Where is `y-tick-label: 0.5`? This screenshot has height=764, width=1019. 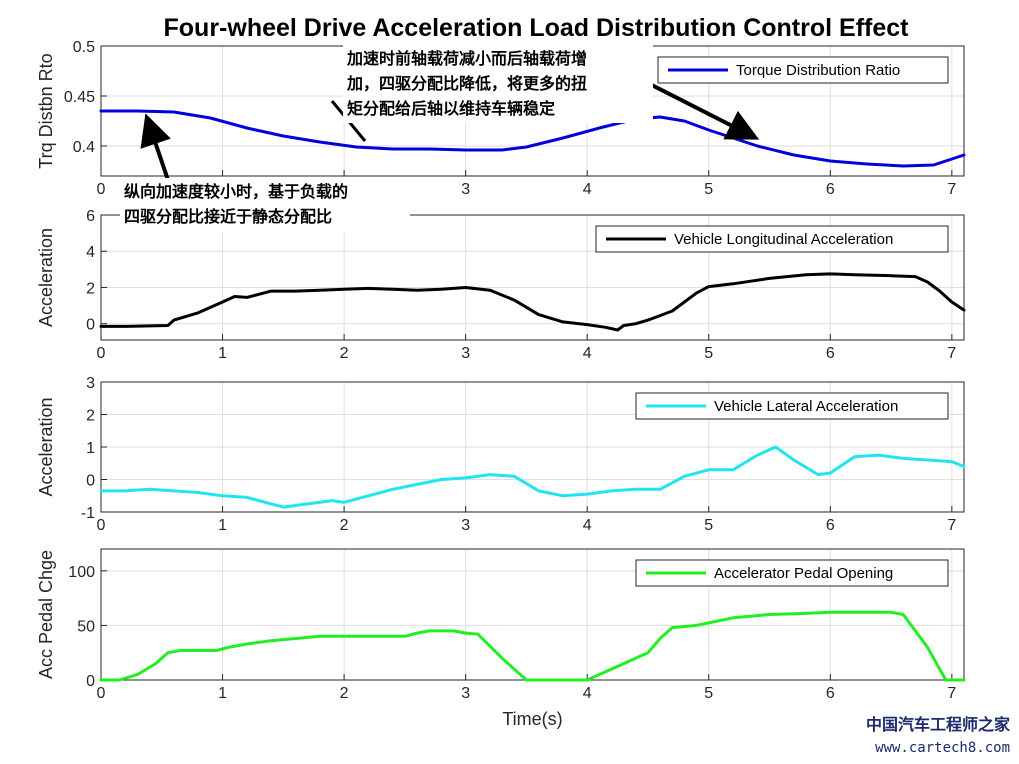
y-tick-label: 0.5 is located at coordinates (84, 47).